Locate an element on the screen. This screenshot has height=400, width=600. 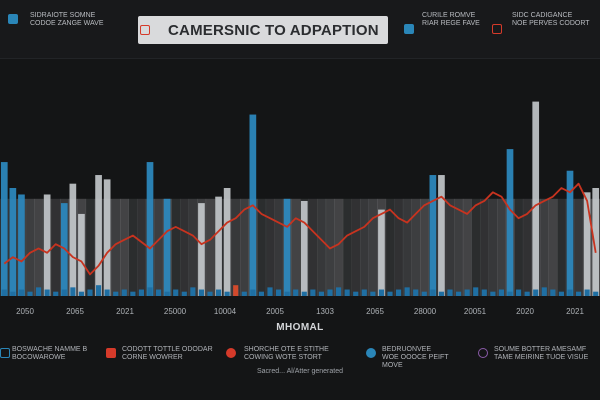
legend-item-0: BOSWACHE NAMME B BOCOWAROWE is located at coordinates (49, 354).